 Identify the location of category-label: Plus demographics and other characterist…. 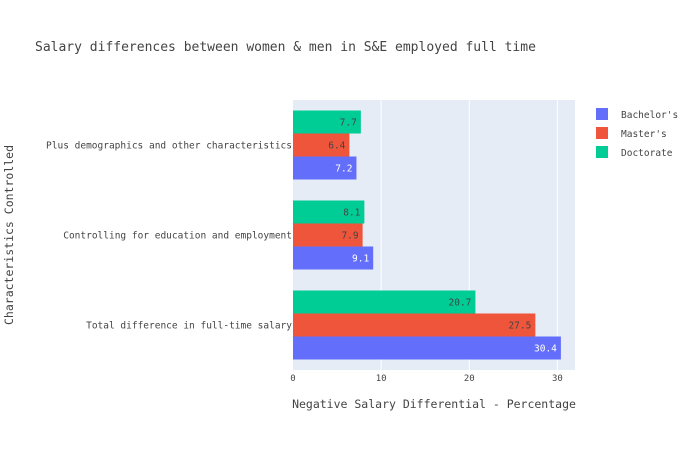
(169, 146).